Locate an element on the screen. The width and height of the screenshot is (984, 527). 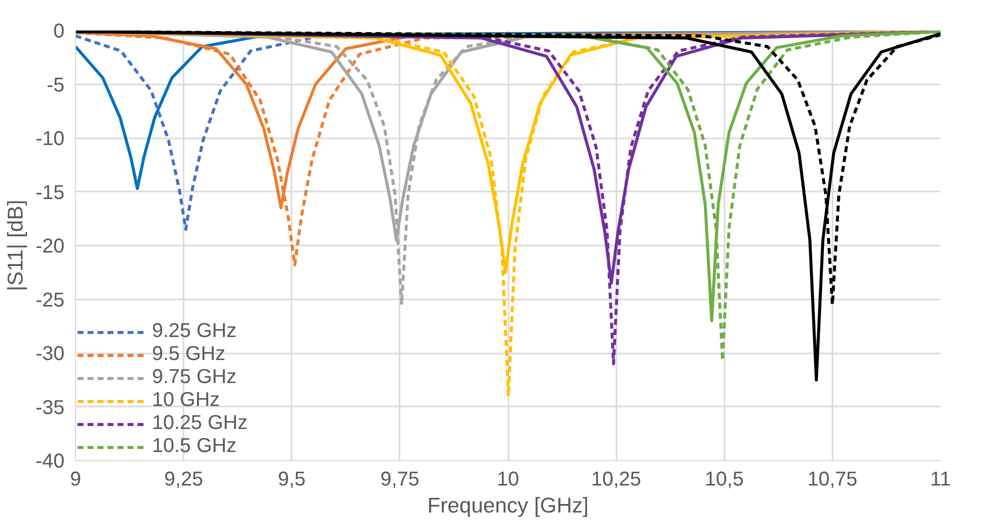
y-tick-label: 0 is located at coordinates (58, 31).